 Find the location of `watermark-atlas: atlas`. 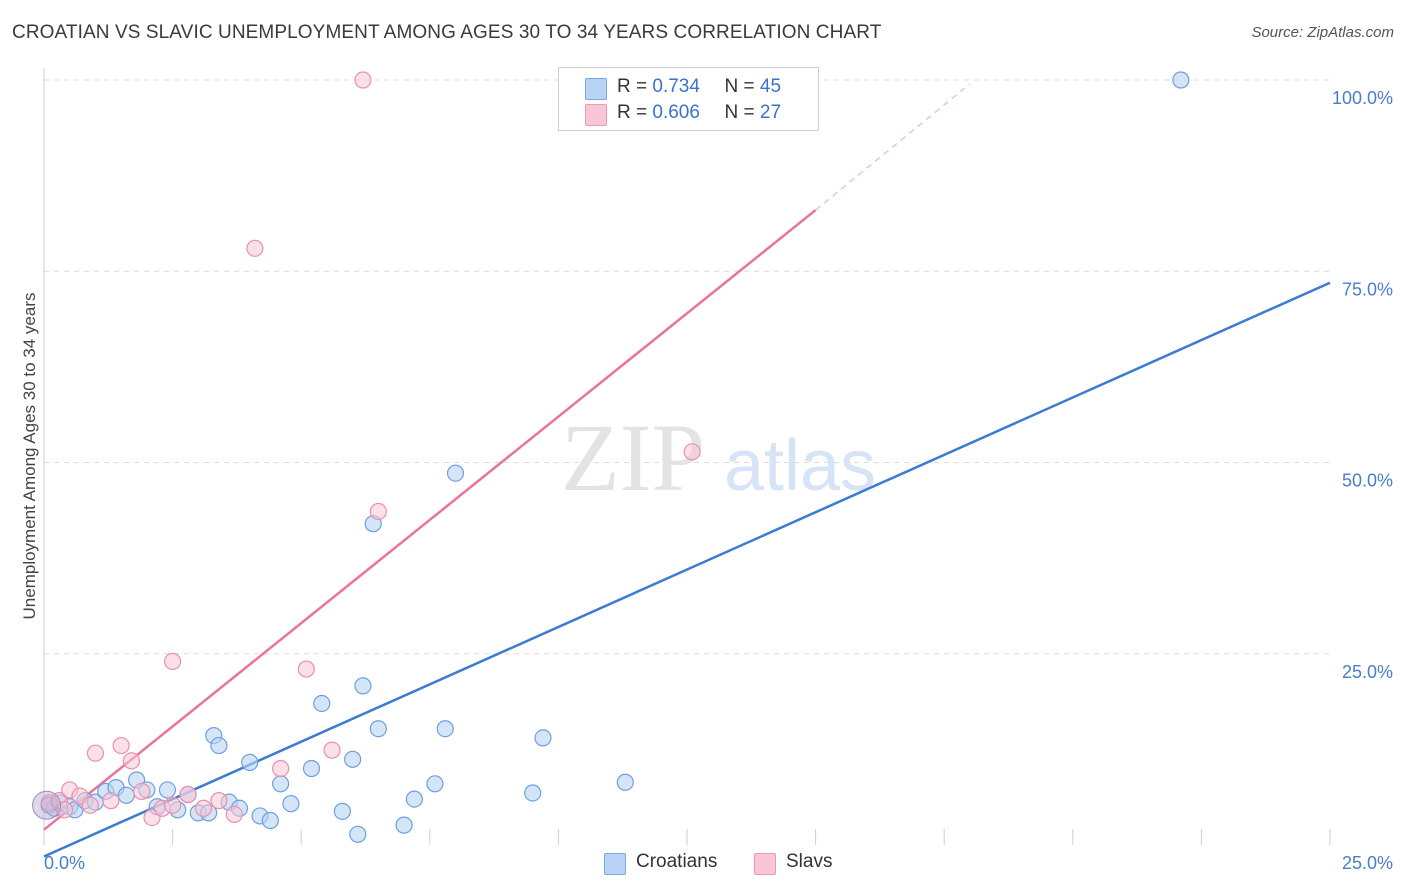

watermark-atlas: atlas is located at coordinates (800, 466).